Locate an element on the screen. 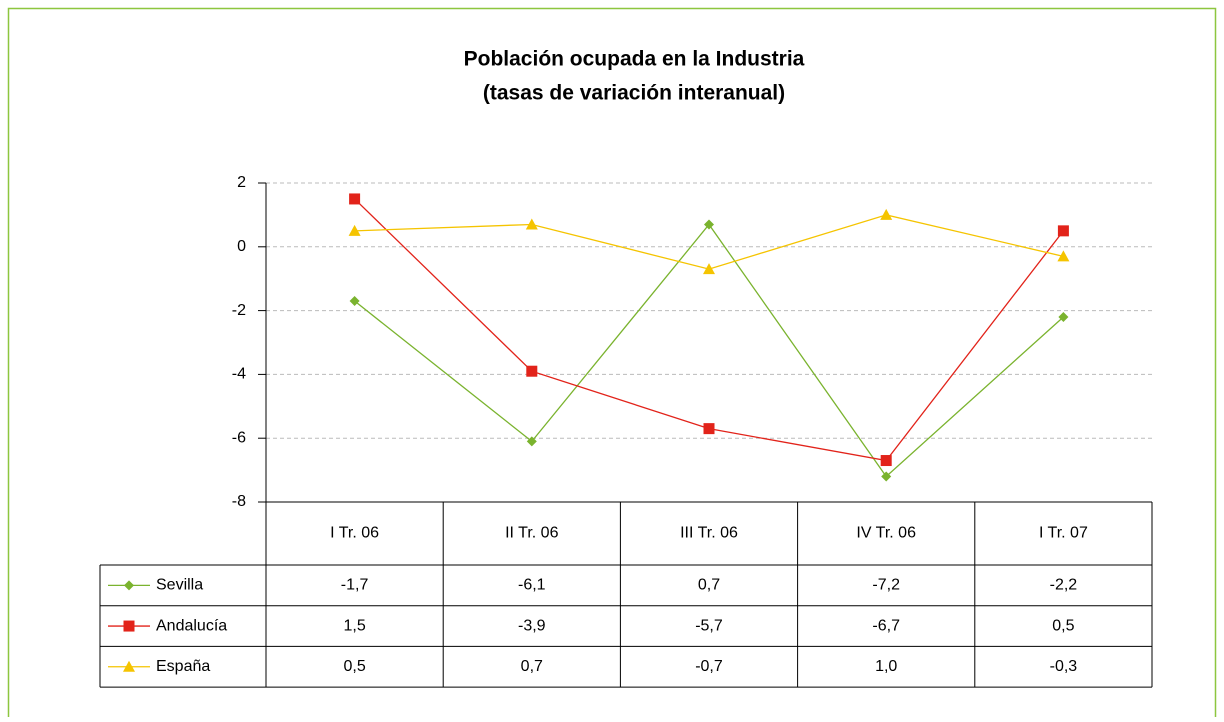  table-value: 1,0 is located at coordinates (886, 666).